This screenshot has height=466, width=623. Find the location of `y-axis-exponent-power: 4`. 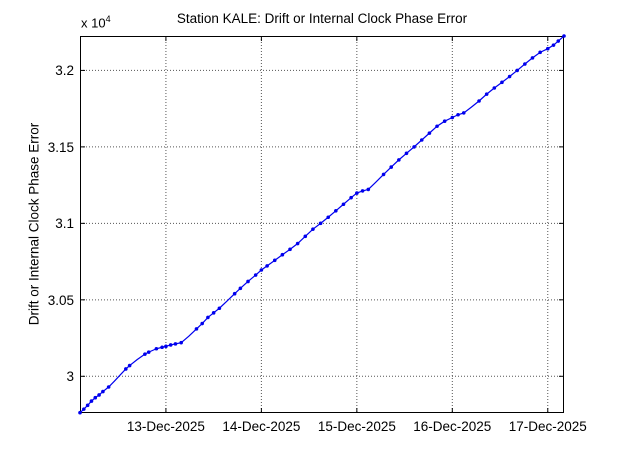

y-axis-exponent-power: 4 is located at coordinates (108, 19).